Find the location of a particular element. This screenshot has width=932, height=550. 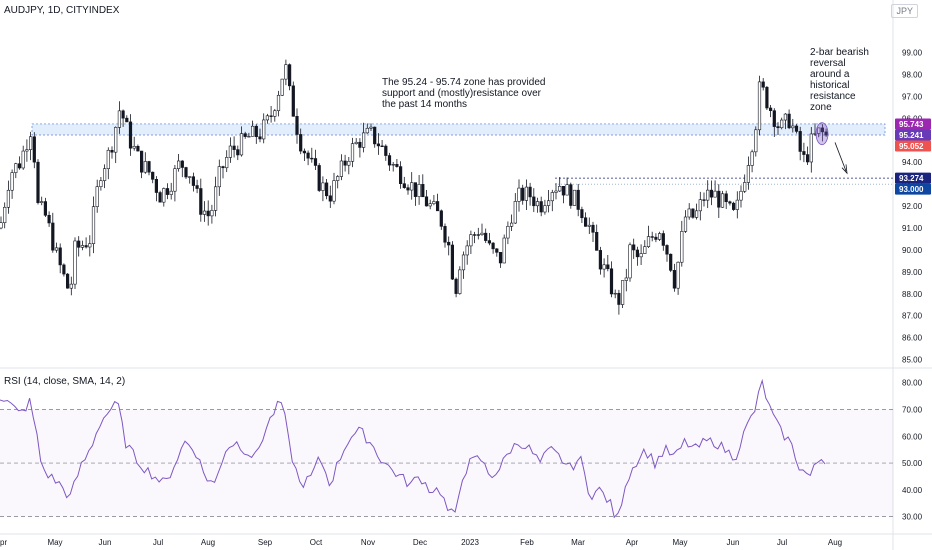

price-label-bg is located at coordinates (913, 146).